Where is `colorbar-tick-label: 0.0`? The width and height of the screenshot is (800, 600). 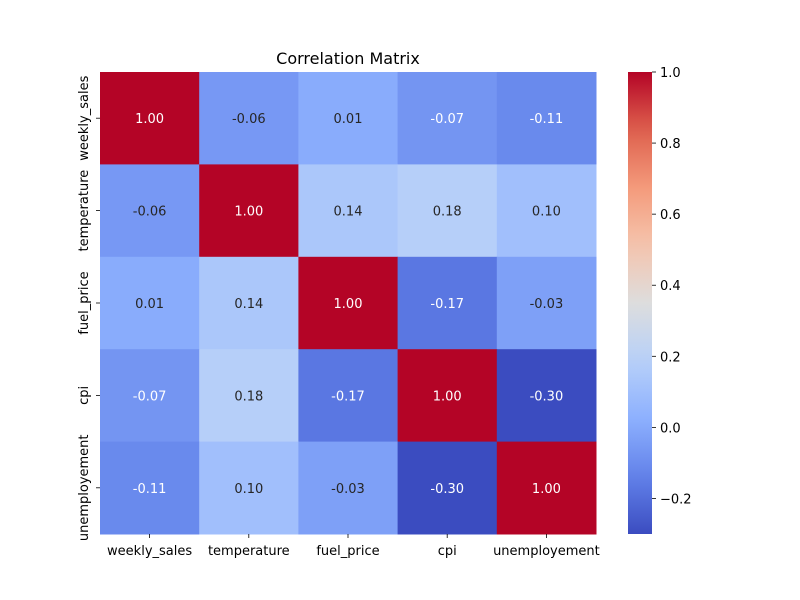
colorbar-tick-label: 0.0 is located at coordinates (670, 428).